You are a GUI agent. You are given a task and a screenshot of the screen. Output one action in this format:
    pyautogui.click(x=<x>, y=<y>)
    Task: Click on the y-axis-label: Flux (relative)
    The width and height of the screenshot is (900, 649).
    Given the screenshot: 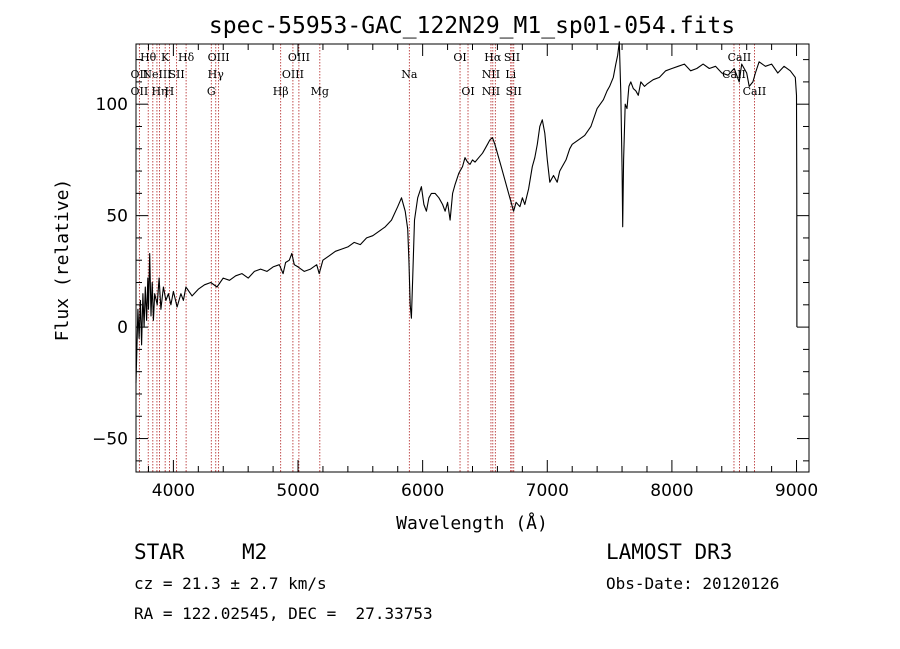 What is the action you would take?
    pyautogui.click(x=62, y=260)
    